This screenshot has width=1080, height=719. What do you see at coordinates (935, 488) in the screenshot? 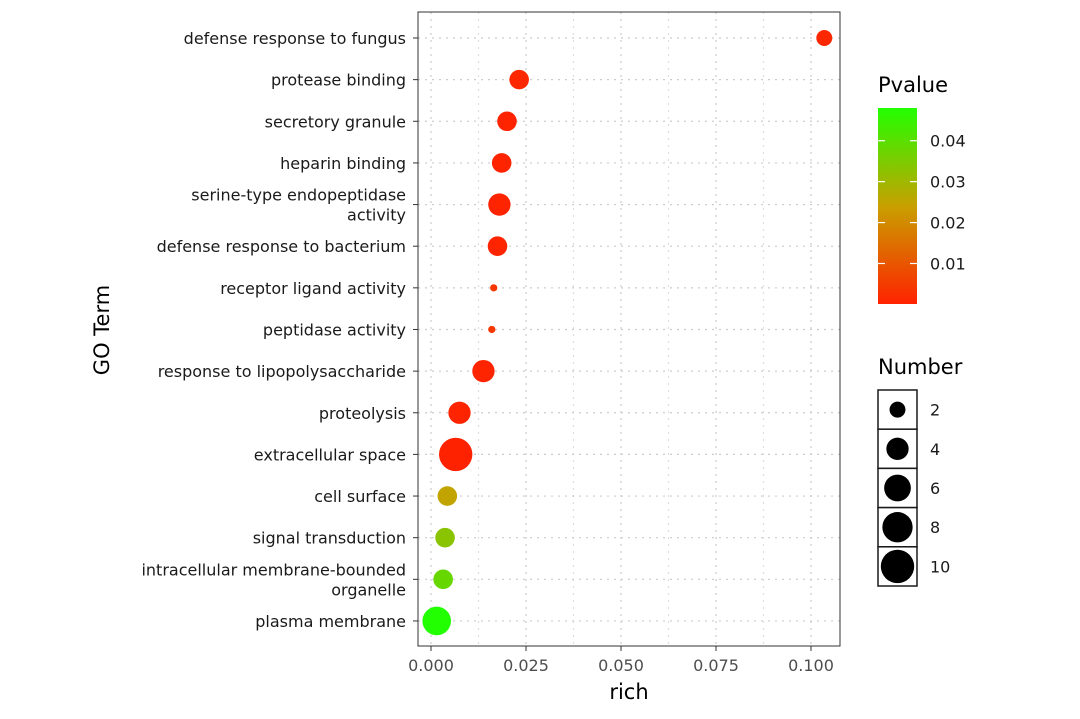
I see `number-legend-label: 6` at bounding box center [935, 488].